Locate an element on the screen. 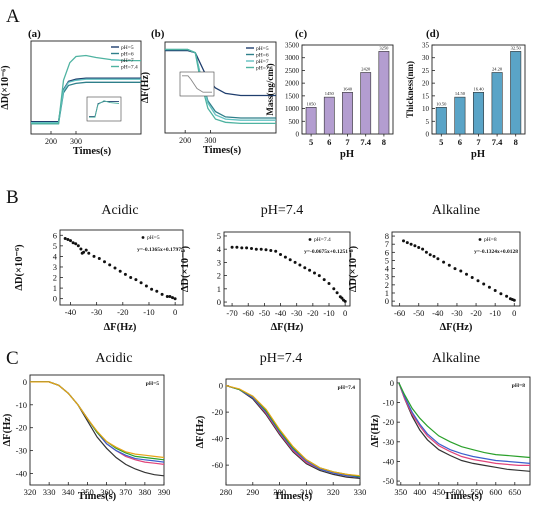 This screenshot has height=512, width=550. B-3-x-tick-label-0: -60 is located at coordinates (399, 313).